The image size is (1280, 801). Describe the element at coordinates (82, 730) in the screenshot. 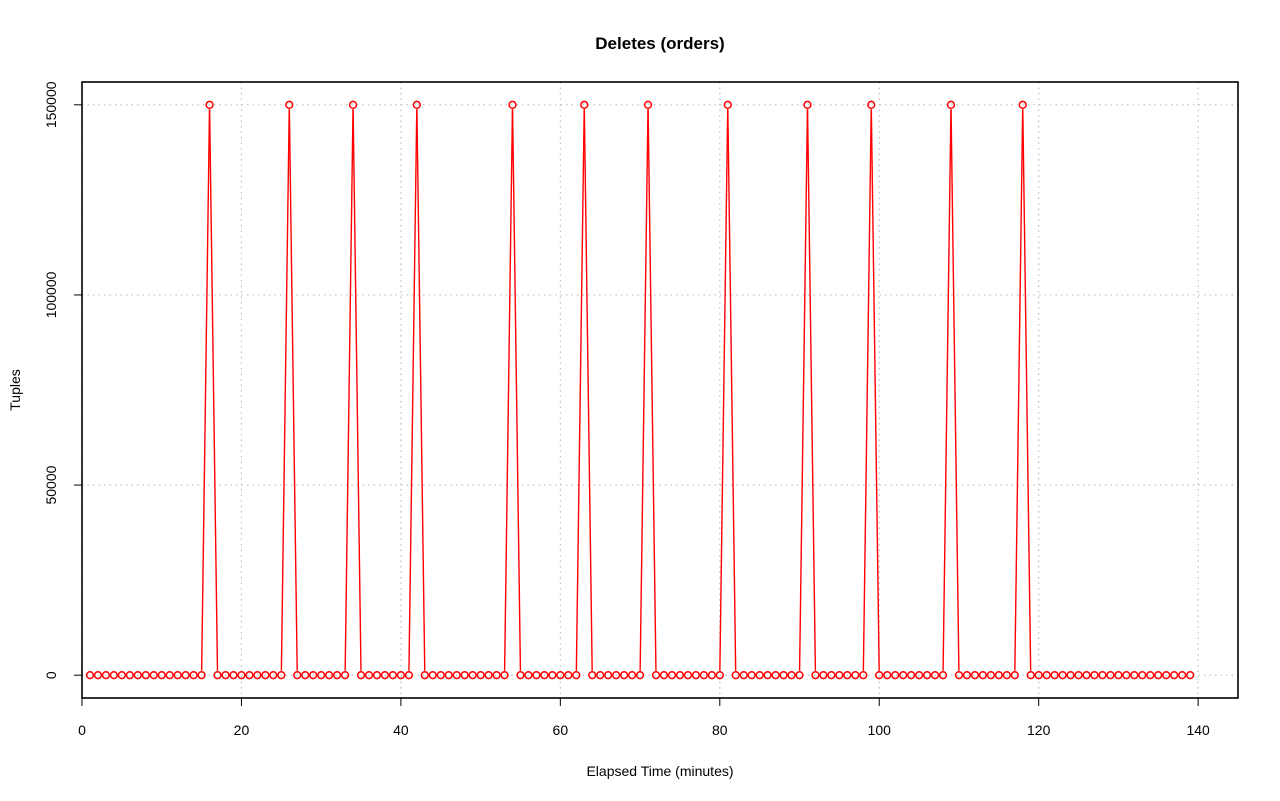

I see `x-tick-label: 0` at that location.